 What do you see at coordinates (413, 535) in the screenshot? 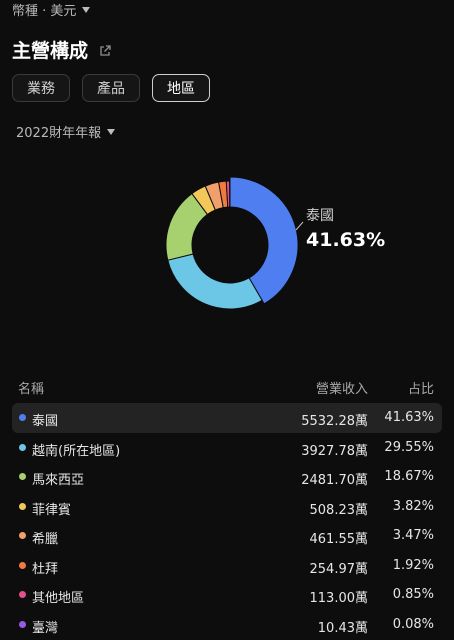
I see `row-share: 3.47%` at bounding box center [413, 535].